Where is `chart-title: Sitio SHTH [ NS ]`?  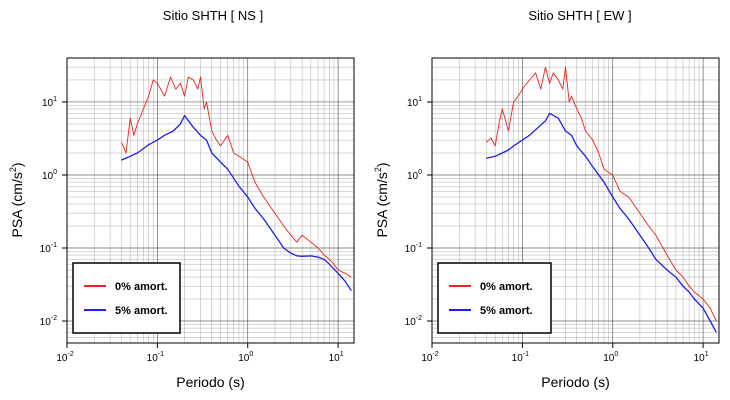 chart-title: Sitio SHTH [ NS ] is located at coordinates (213, 15).